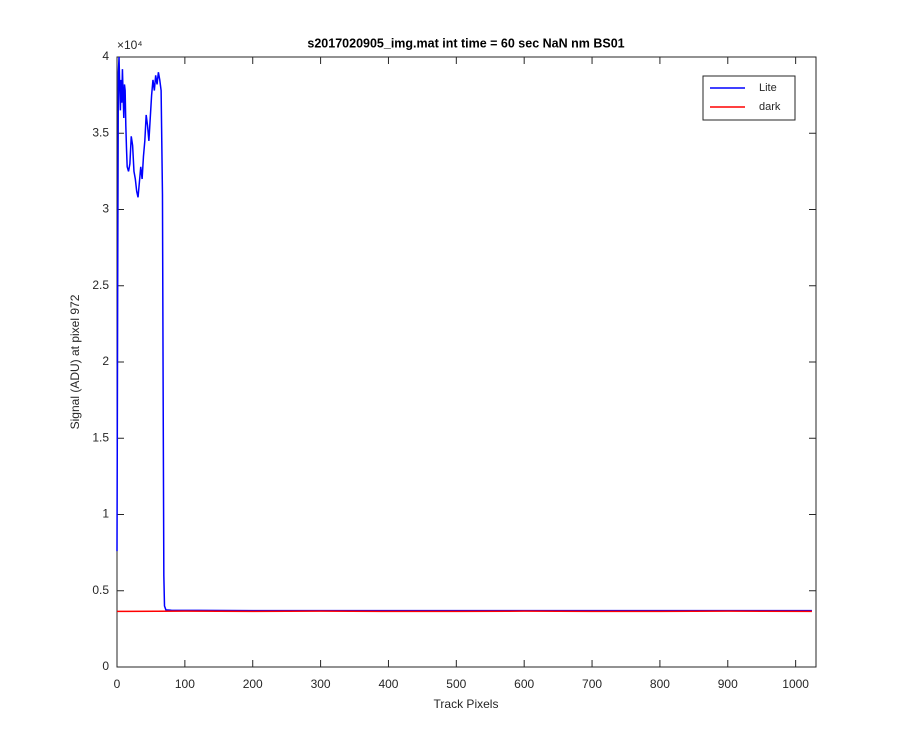 The image size is (900, 750). I want to click on x-tick-label: 600, so click(524, 684).